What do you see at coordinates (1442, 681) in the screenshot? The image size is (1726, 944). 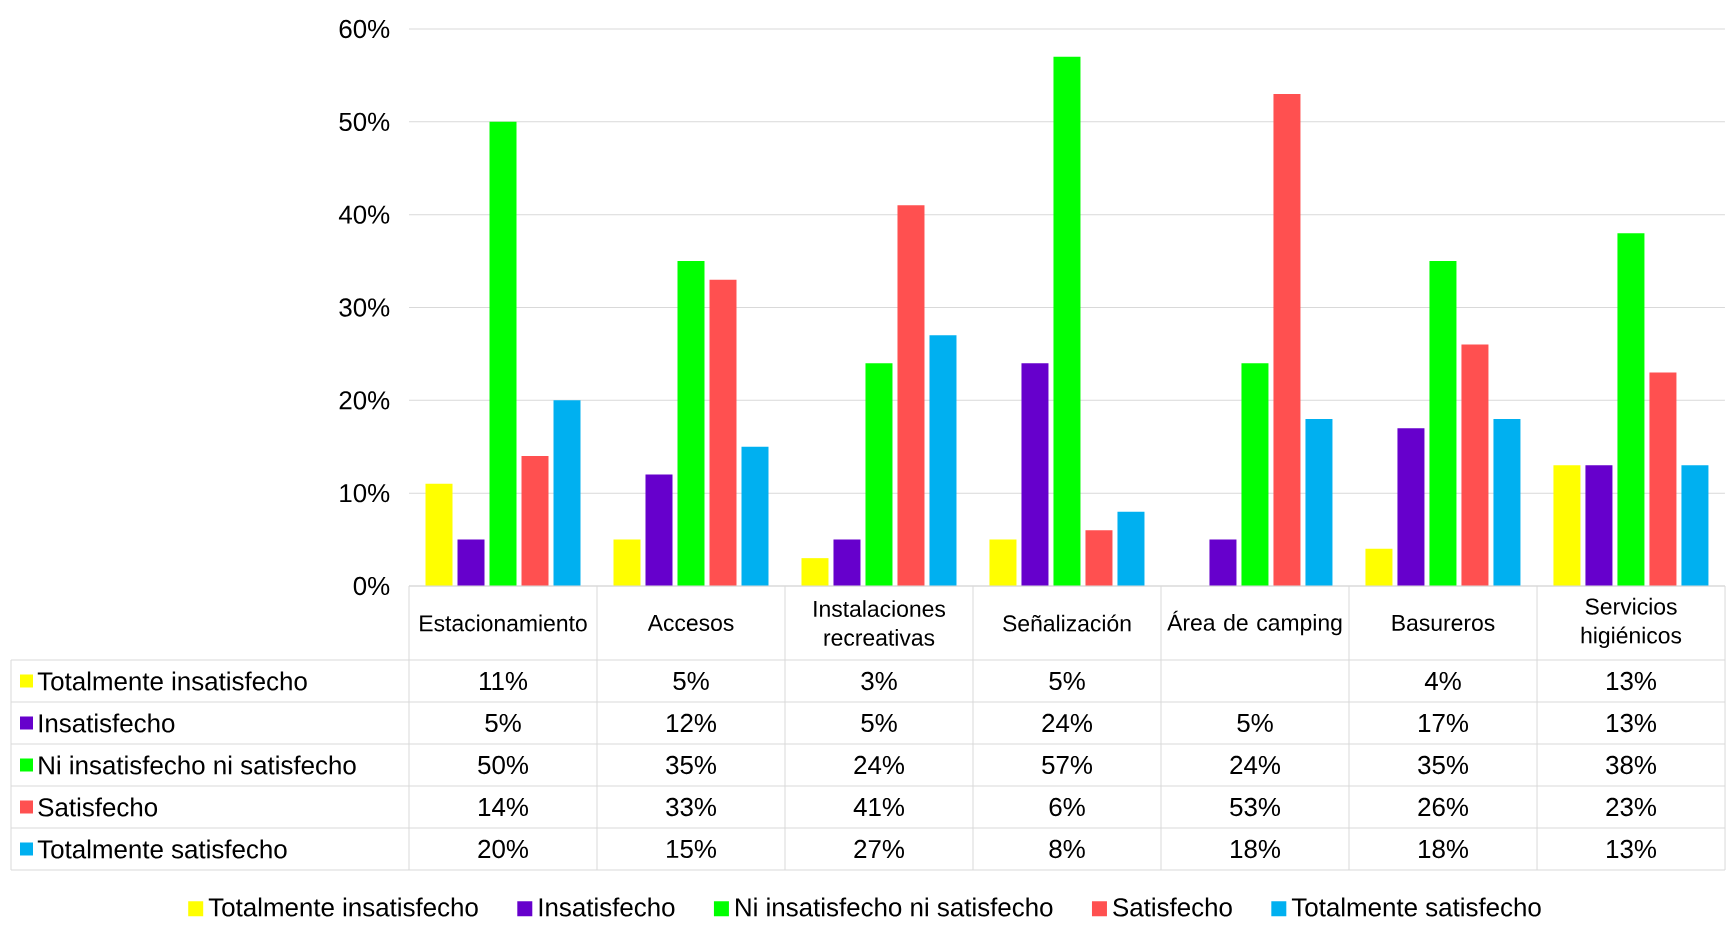 I see `data-label: 4%` at bounding box center [1442, 681].